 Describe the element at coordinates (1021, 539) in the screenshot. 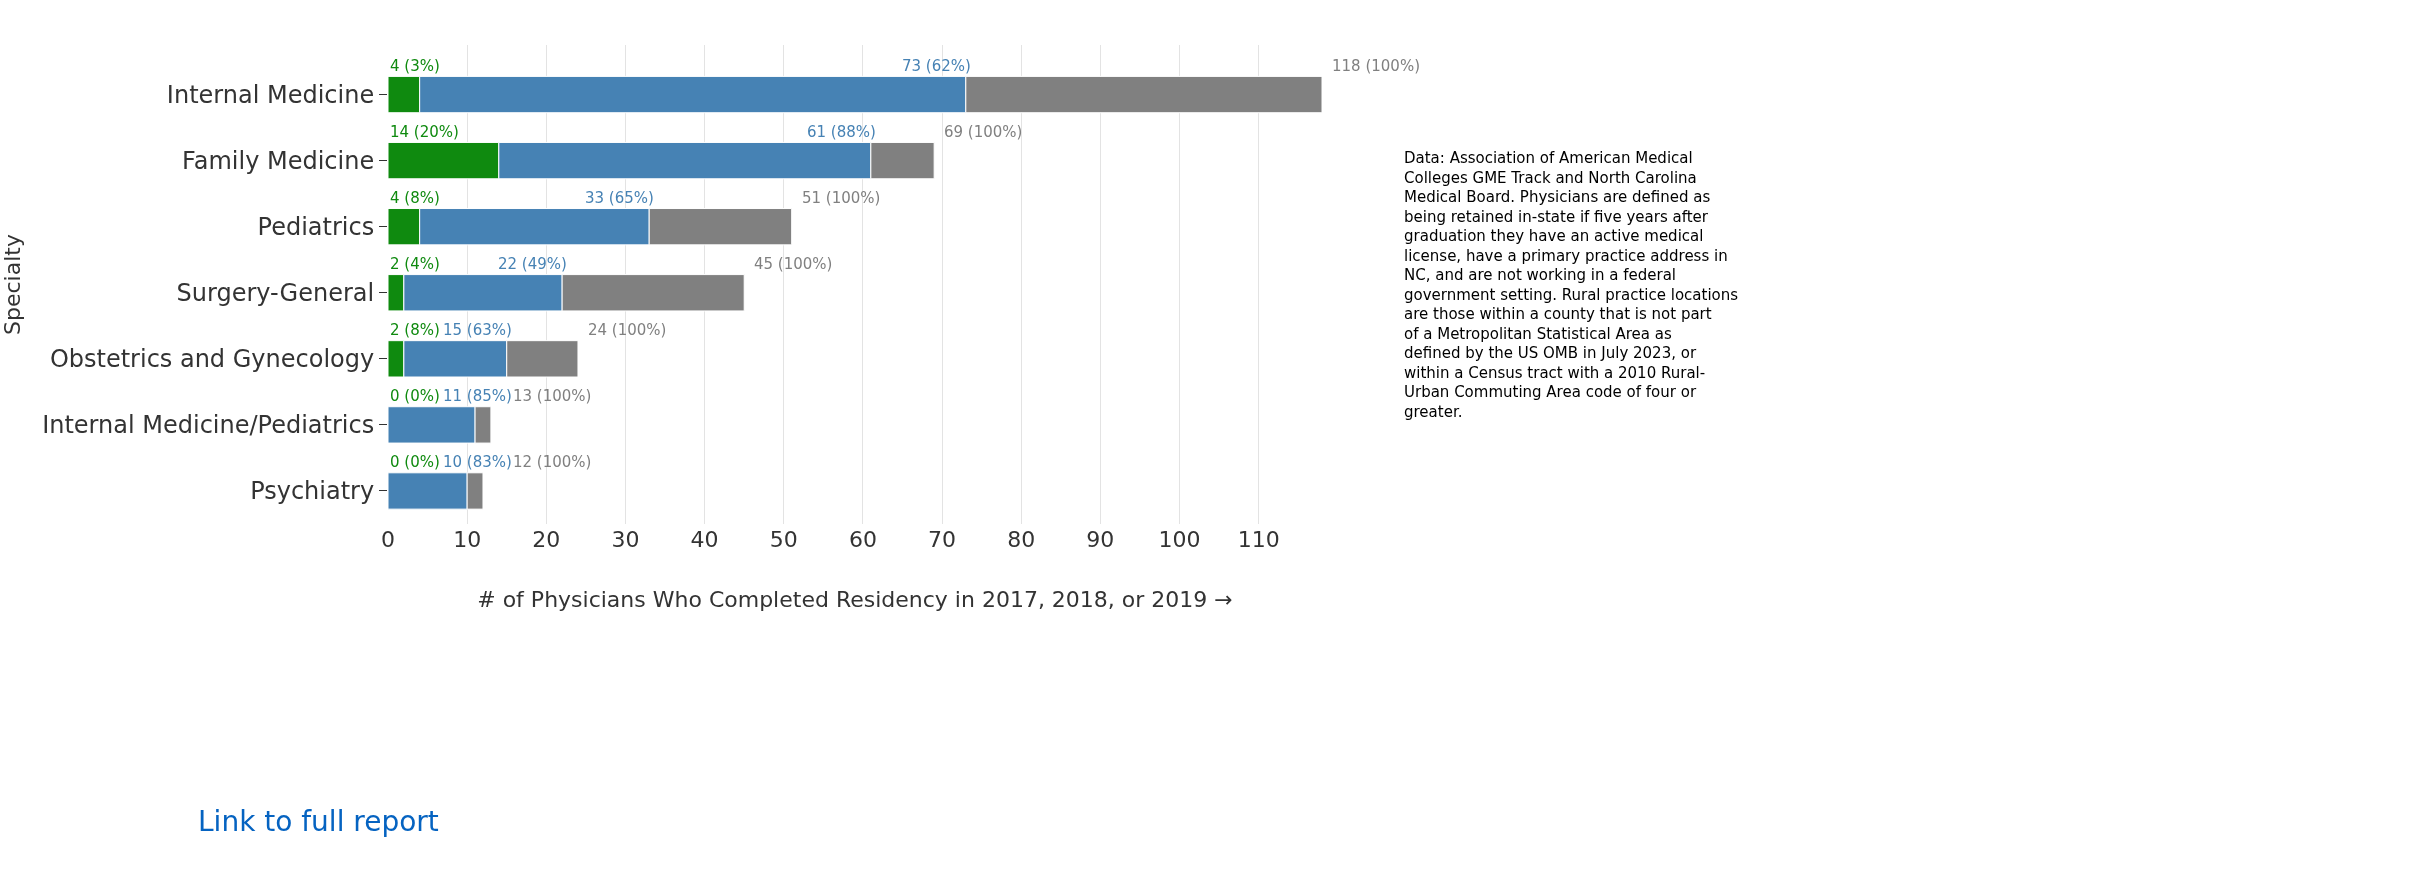

I see `x-tick-label: 80` at that location.